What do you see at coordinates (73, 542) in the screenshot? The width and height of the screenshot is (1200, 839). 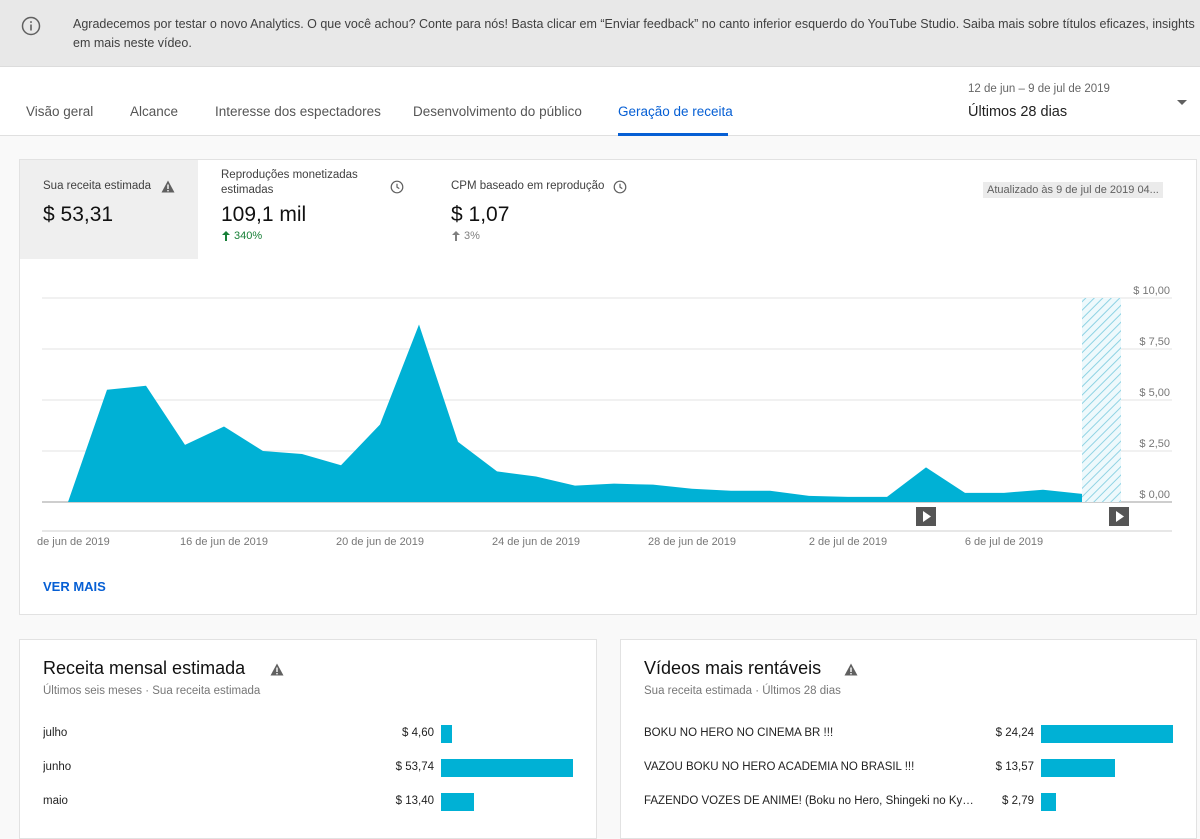 I see `x-tick-label: de jun de 2019` at bounding box center [73, 542].